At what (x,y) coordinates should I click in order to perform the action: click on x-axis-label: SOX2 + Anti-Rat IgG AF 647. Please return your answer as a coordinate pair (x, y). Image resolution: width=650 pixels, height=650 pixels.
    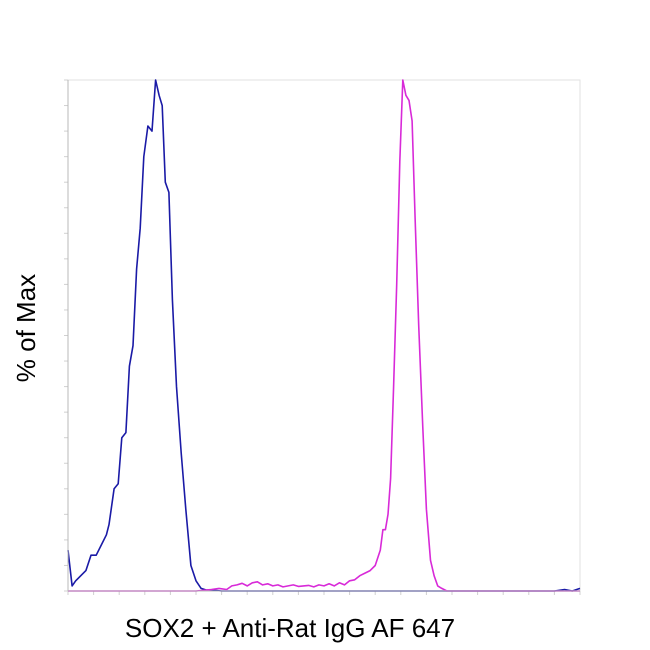
    Looking at the image, I should click on (290, 628).